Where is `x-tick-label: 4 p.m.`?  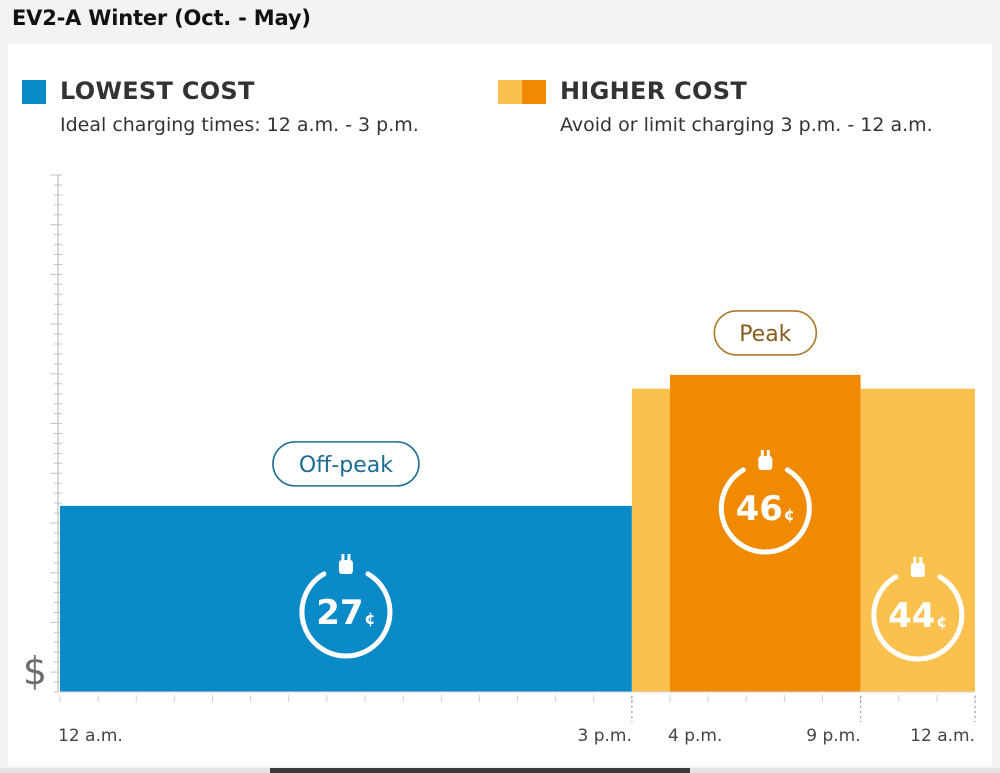 x-tick-label: 4 p.m. is located at coordinates (695, 736).